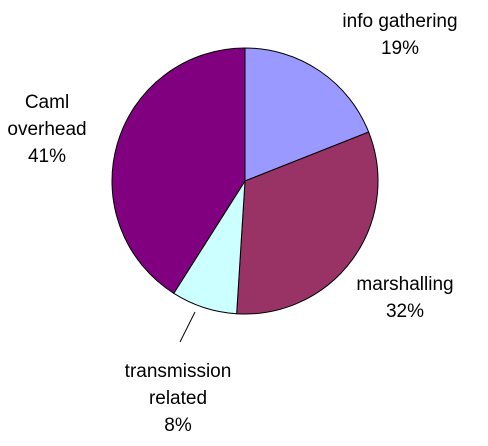 The width and height of the screenshot is (488, 446). What do you see at coordinates (47, 102) in the screenshot?
I see `slice-label: Caml` at bounding box center [47, 102].